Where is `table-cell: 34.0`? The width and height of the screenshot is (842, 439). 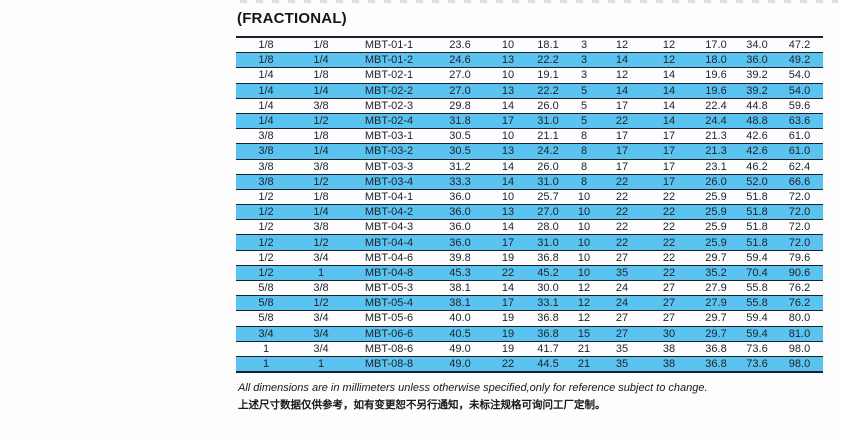 table-cell: 34.0 is located at coordinates (757, 45).